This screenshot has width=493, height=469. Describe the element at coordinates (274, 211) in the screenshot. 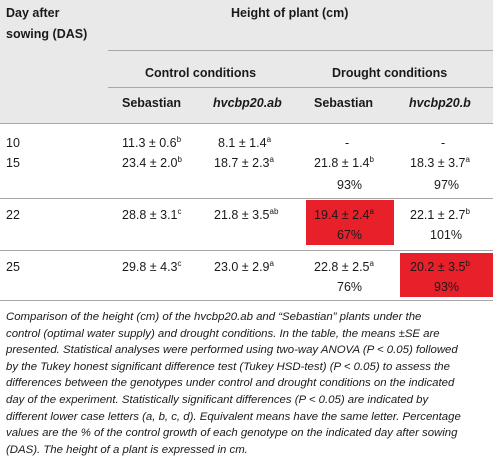

I see `significance-letter: ab` at that location.